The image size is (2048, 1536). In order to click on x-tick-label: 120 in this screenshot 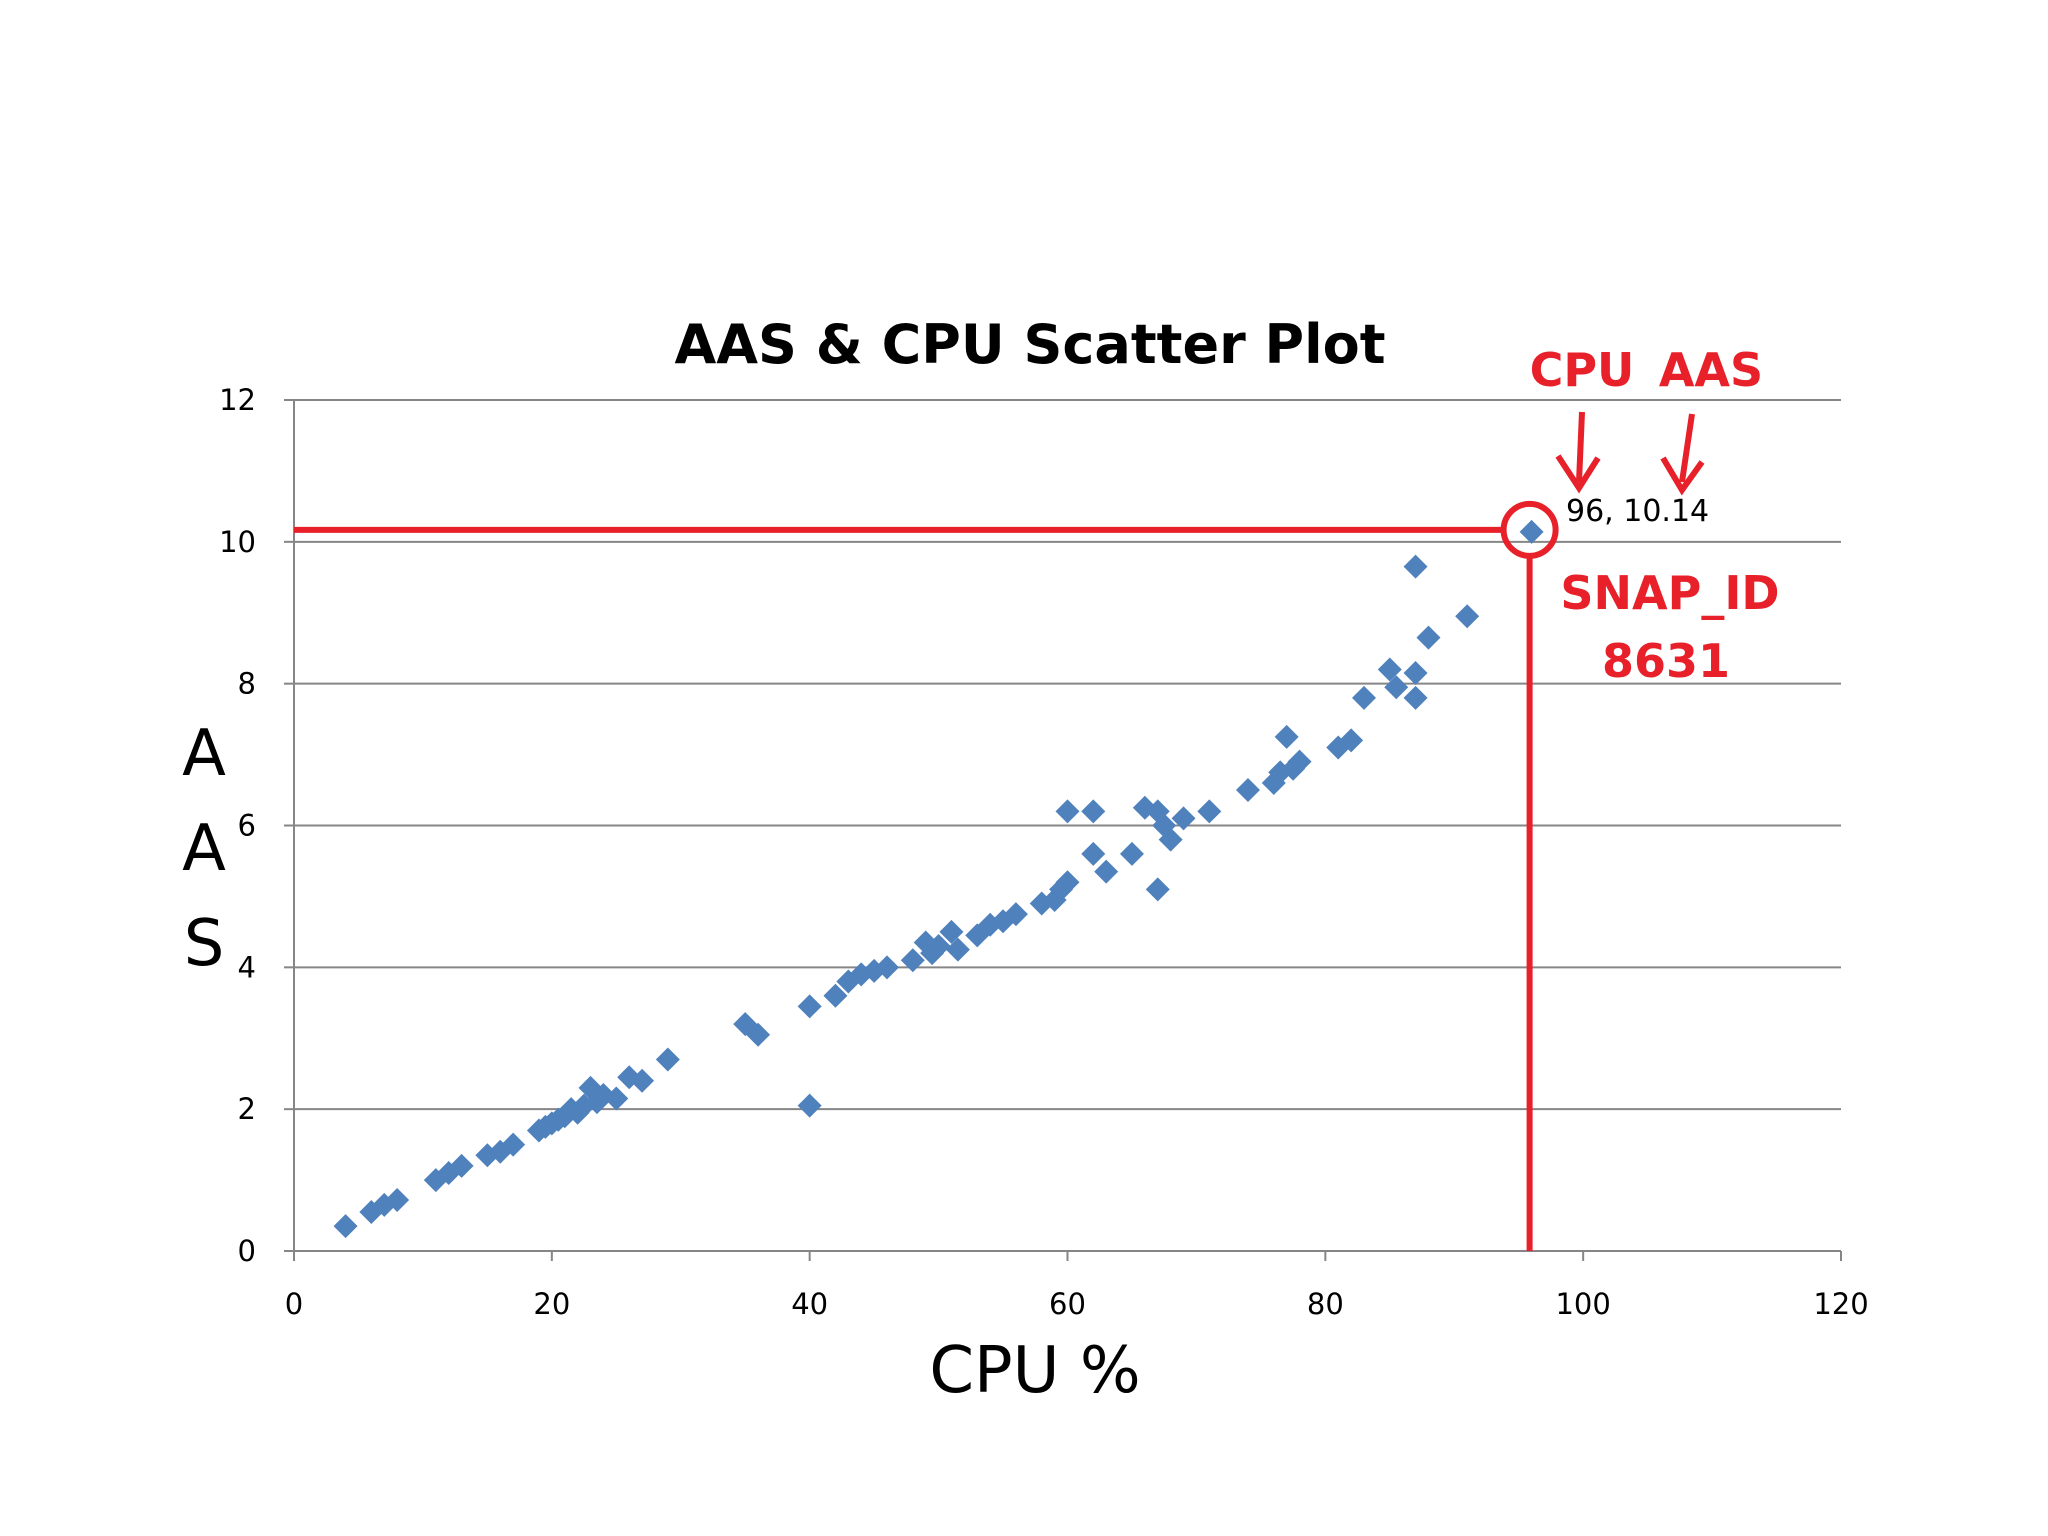, I will do `click(1840, 1304)`.